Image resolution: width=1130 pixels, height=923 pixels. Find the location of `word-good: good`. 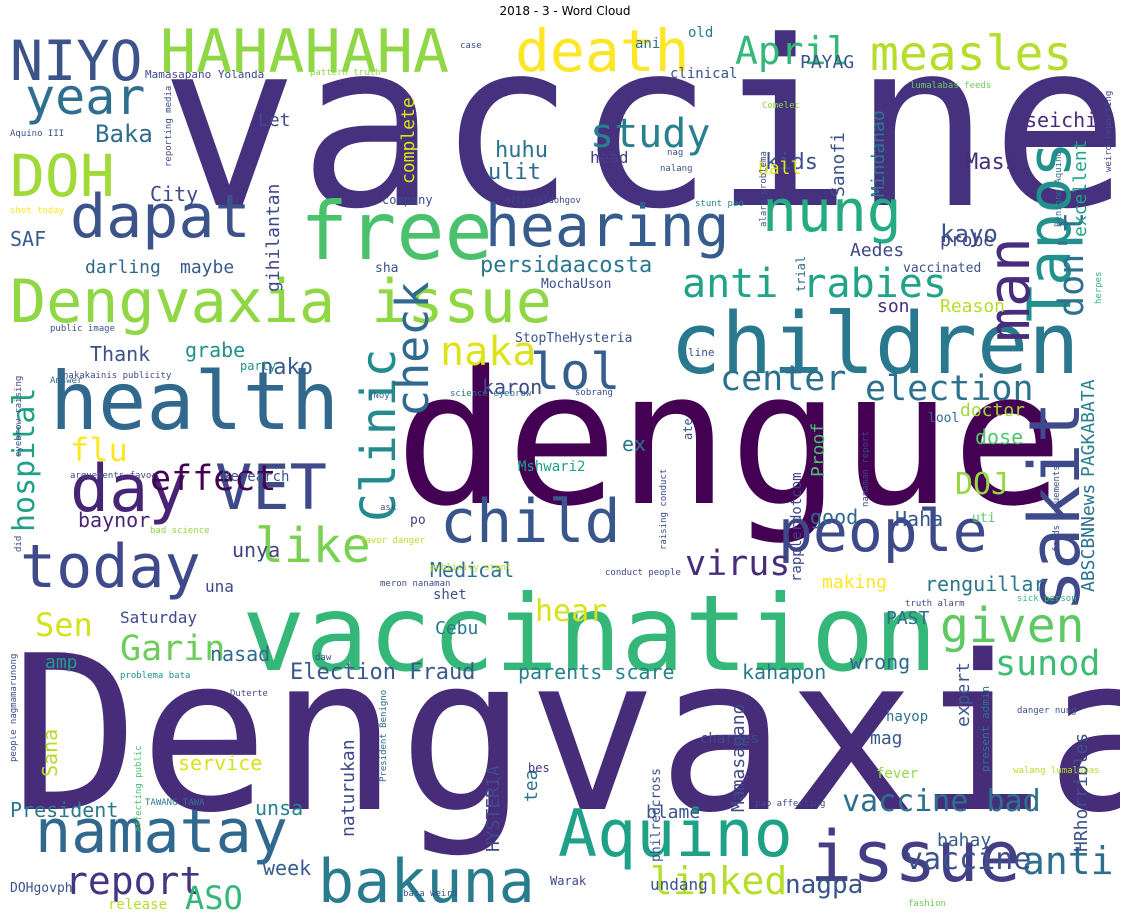

word-good: good is located at coordinates (834, 517).